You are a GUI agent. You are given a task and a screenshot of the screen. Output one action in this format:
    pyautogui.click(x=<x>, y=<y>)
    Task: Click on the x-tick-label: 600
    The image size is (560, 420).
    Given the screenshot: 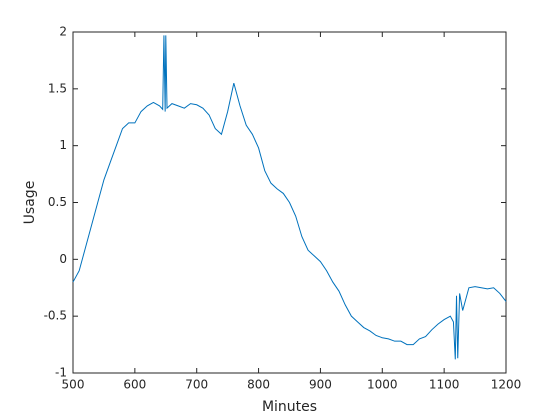 What is the action you would take?
    pyautogui.click(x=134, y=385)
    